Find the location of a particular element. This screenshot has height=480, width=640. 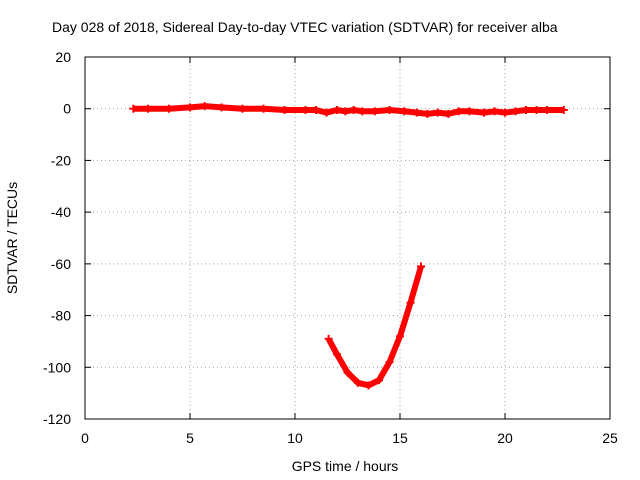

y-tick-label: -60 is located at coordinates (61, 264).